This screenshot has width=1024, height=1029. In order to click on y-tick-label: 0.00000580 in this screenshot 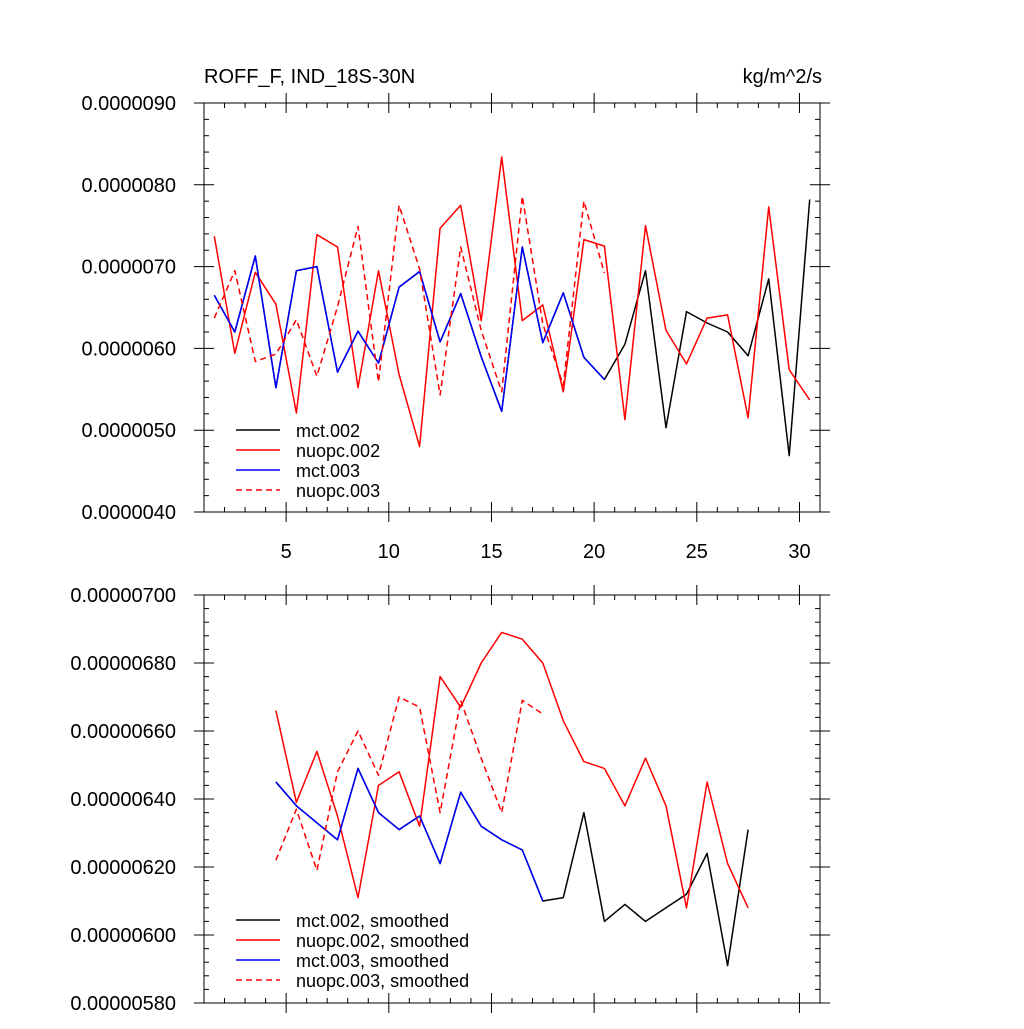, I will do `click(123, 1004)`.